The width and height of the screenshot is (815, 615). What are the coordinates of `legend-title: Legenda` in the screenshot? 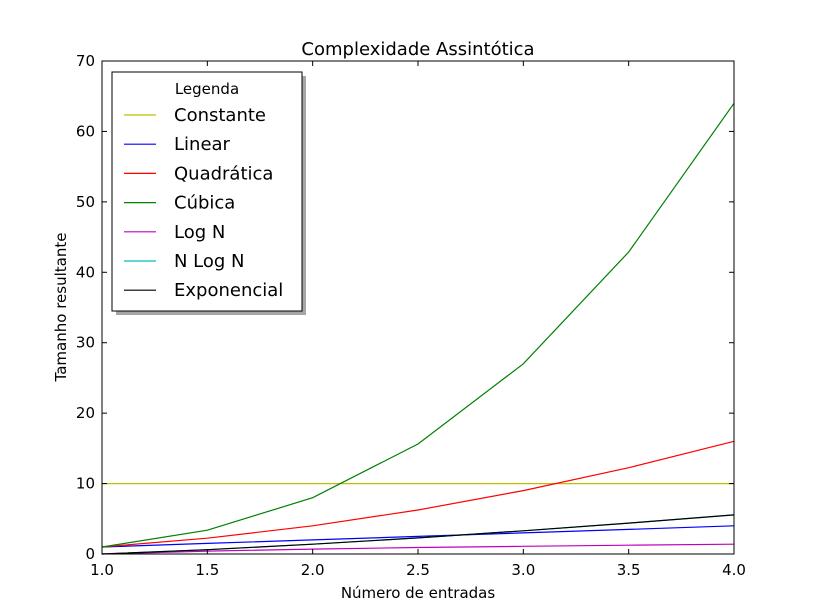 It's located at (207, 89).